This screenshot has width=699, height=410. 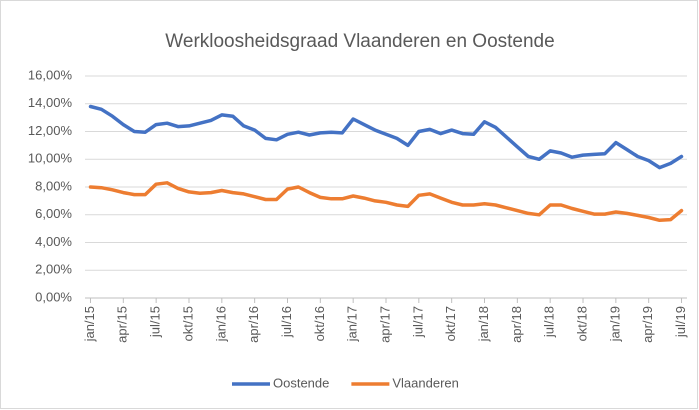 What do you see at coordinates (155, 322) in the screenshot?
I see `x-tick-label: jul/15` at bounding box center [155, 322].